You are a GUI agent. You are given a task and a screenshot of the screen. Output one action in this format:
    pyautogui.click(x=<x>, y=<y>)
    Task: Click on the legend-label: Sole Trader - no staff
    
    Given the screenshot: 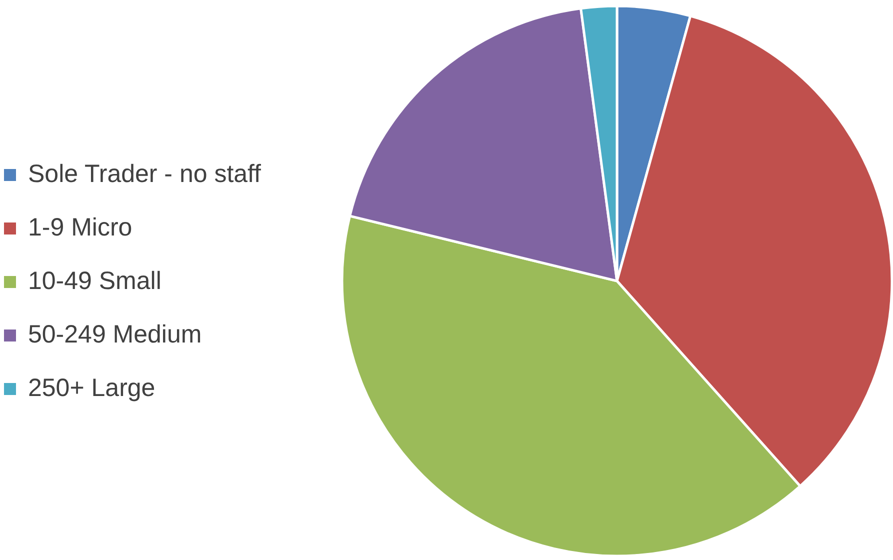 What is the action you would take?
    pyautogui.click(x=145, y=174)
    